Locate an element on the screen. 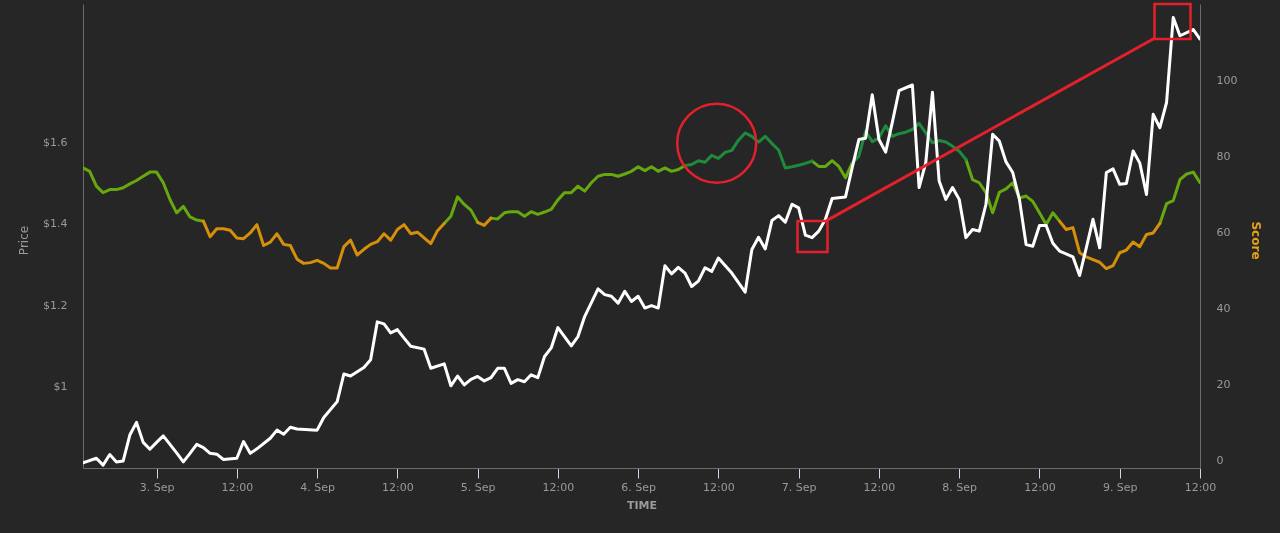  x-tick-label: 6. Sep is located at coordinates (639, 487).